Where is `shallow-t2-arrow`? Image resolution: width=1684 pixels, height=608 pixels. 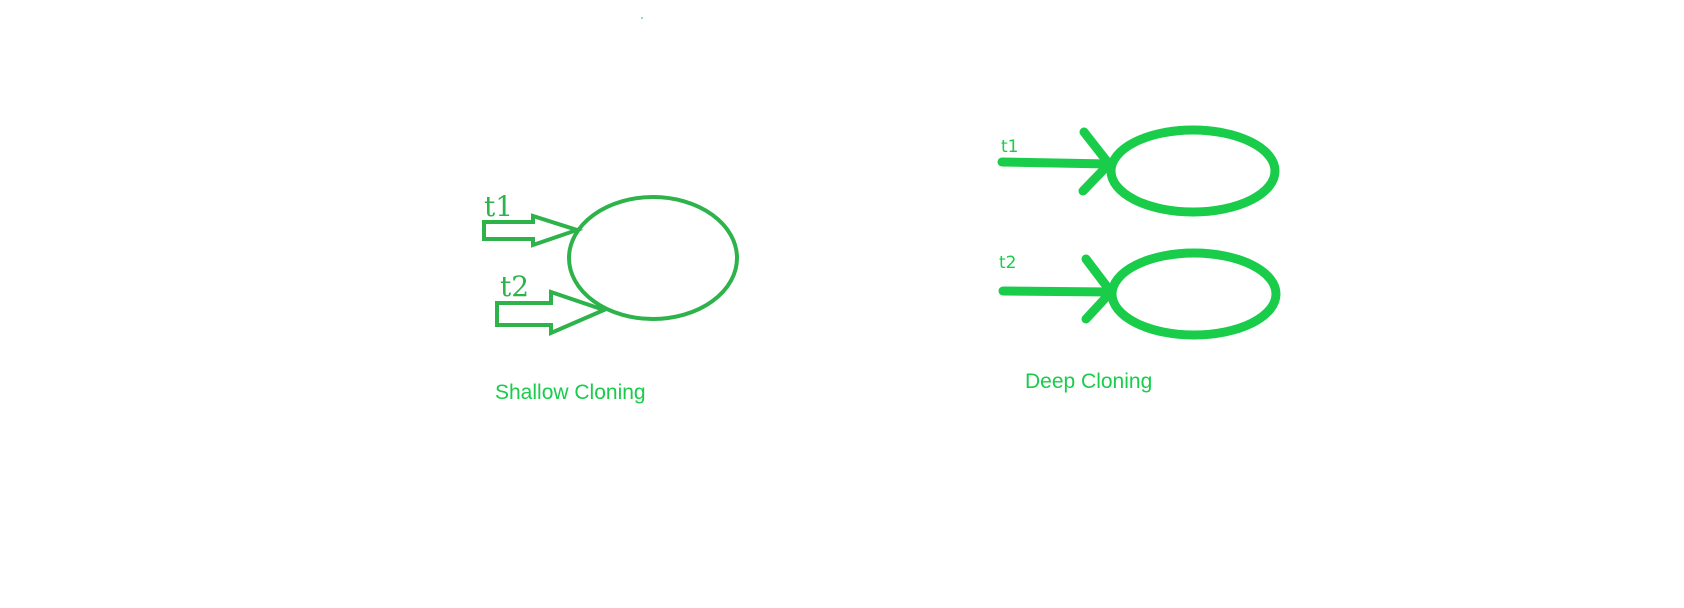 shallow-t2-arrow is located at coordinates (552, 313).